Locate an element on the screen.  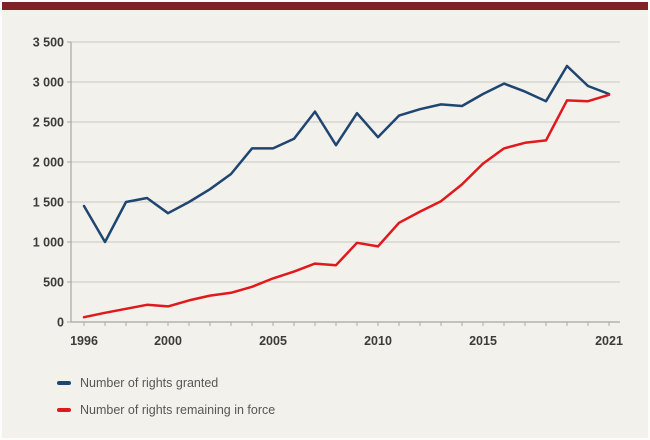
y-tick-label: 2 500 is located at coordinates (48, 123).